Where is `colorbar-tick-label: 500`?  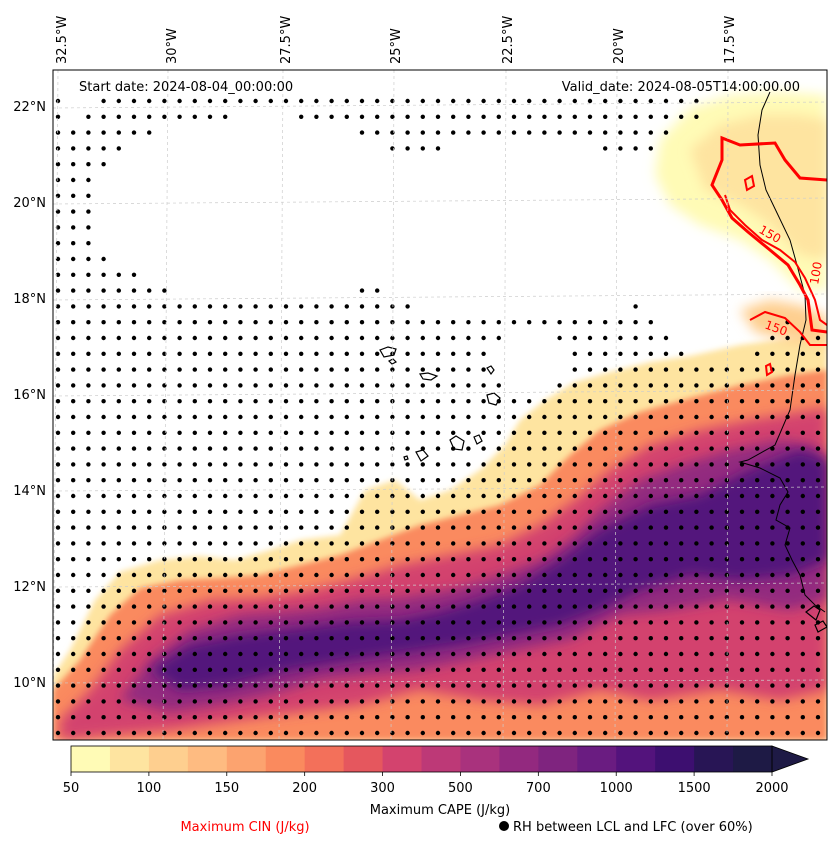
colorbar-tick-label: 500 is located at coordinates (460, 788).